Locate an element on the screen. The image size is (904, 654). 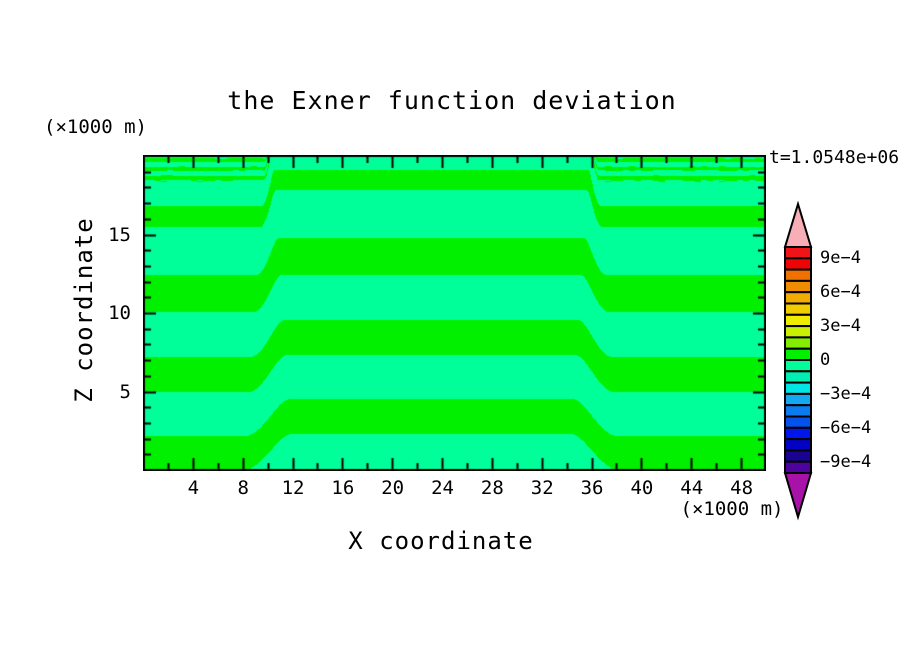
x-tick-label: 40 is located at coordinates (642, 488).